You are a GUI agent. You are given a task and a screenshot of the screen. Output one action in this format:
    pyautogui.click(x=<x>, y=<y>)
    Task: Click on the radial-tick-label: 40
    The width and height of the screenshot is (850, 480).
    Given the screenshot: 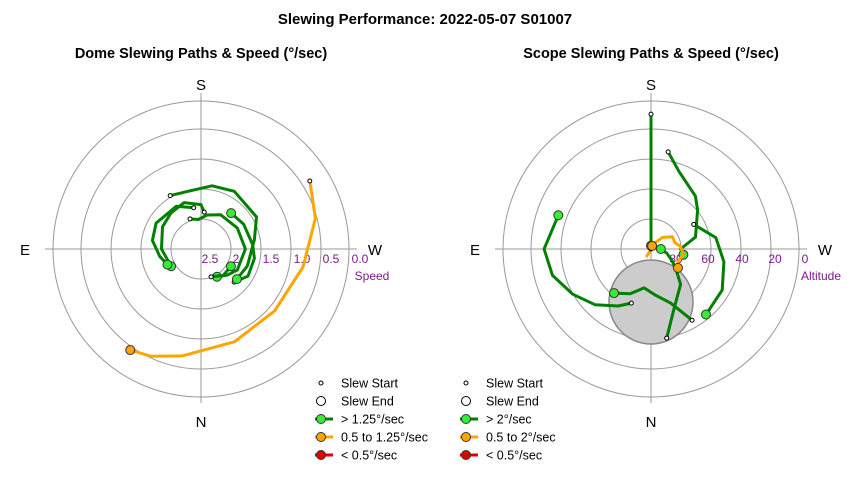 What is the action you would take?
    pyautogui.click(x=742, y=259)
    